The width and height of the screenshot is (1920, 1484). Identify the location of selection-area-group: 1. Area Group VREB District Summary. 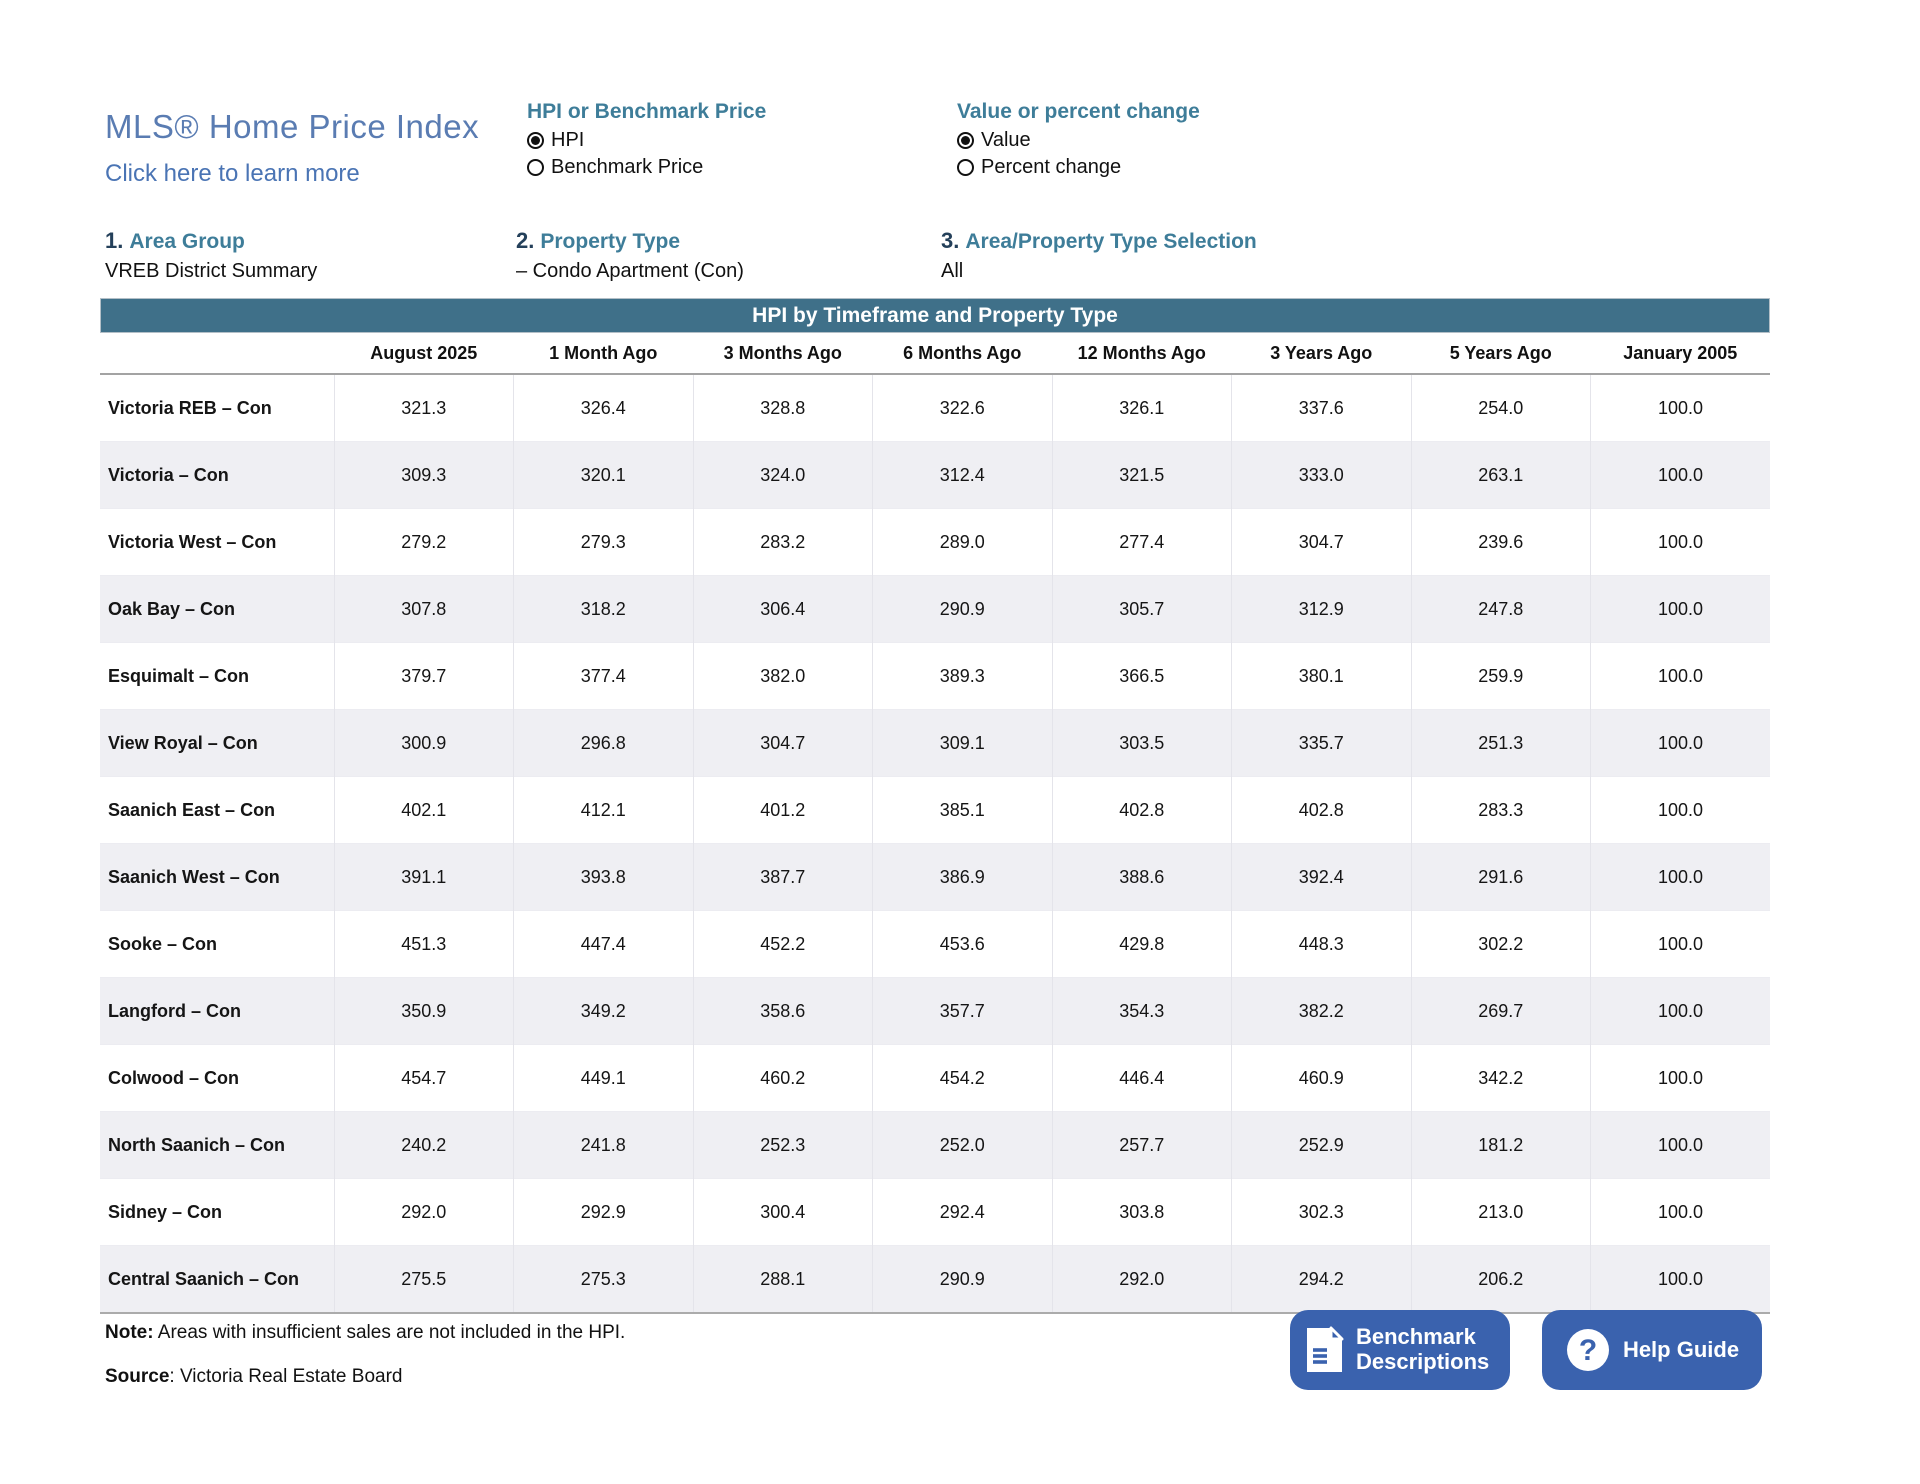
(211, 255).